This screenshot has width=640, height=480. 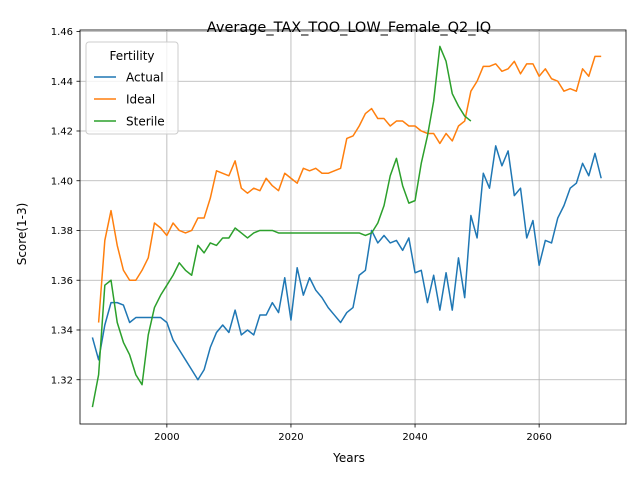 I want to click on y-tick-label: 1.32, so click(x=62, y=380).